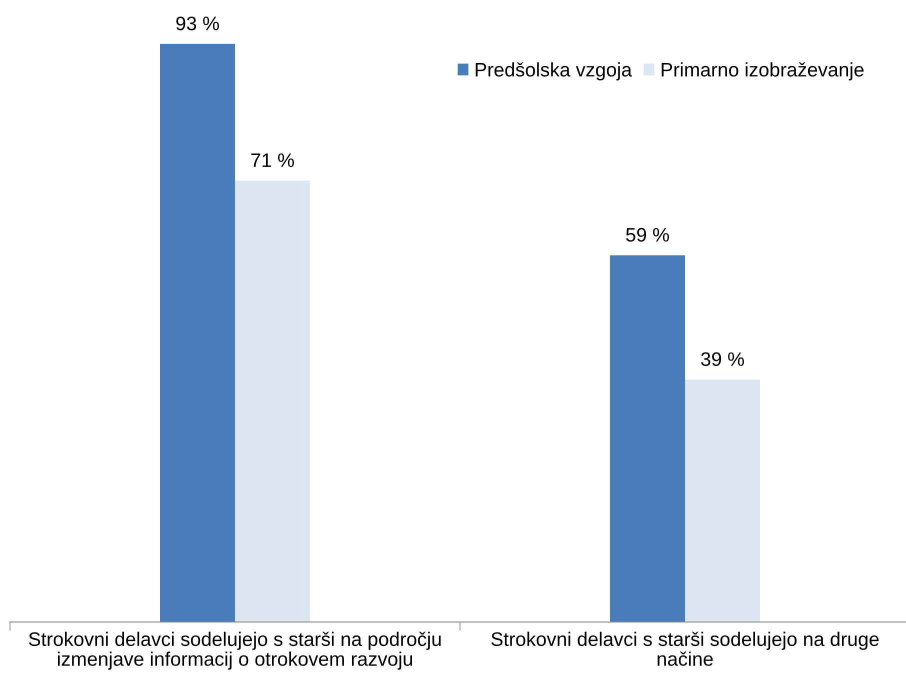  I want to click on data-label: 93 %, so click(197, 23).